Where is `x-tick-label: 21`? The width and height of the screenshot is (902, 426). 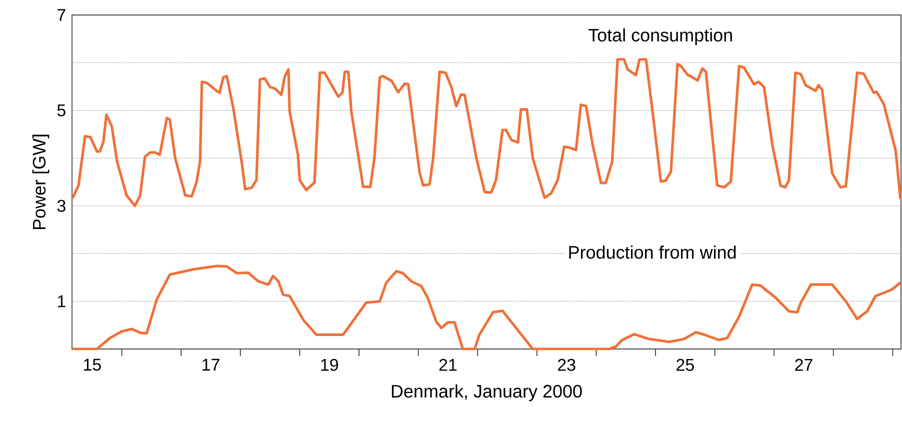 x-tick-label: 21 is located at coordinates (448, 364).